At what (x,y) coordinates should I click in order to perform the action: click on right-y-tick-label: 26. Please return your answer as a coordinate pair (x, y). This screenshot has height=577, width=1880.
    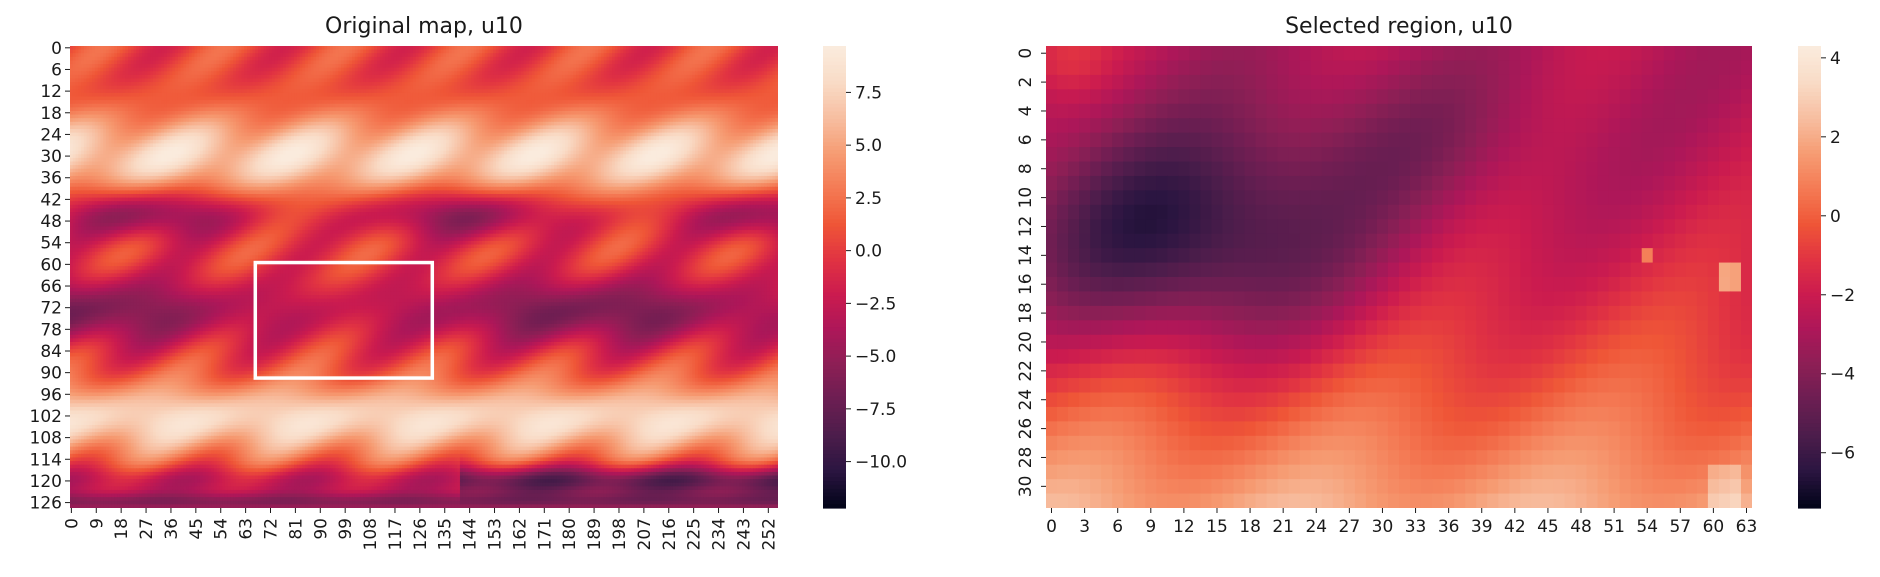
    Looking at the image, I should click on (1026, 429).